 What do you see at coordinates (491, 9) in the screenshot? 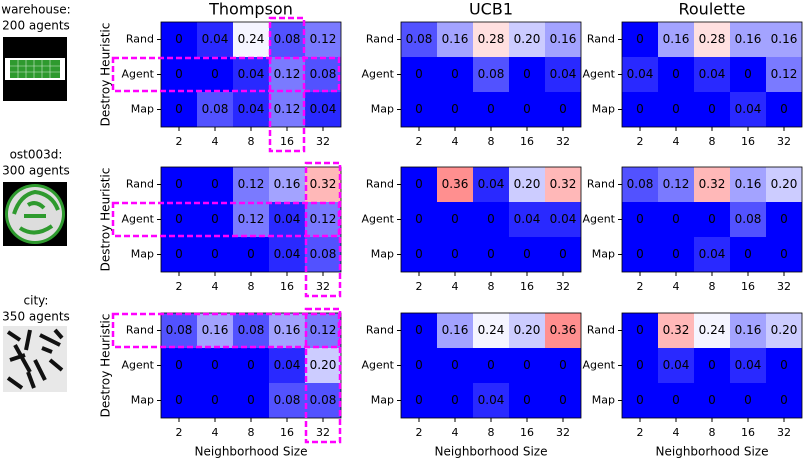
I see `chart-title: UCB1` at bounding box center [491, 9].